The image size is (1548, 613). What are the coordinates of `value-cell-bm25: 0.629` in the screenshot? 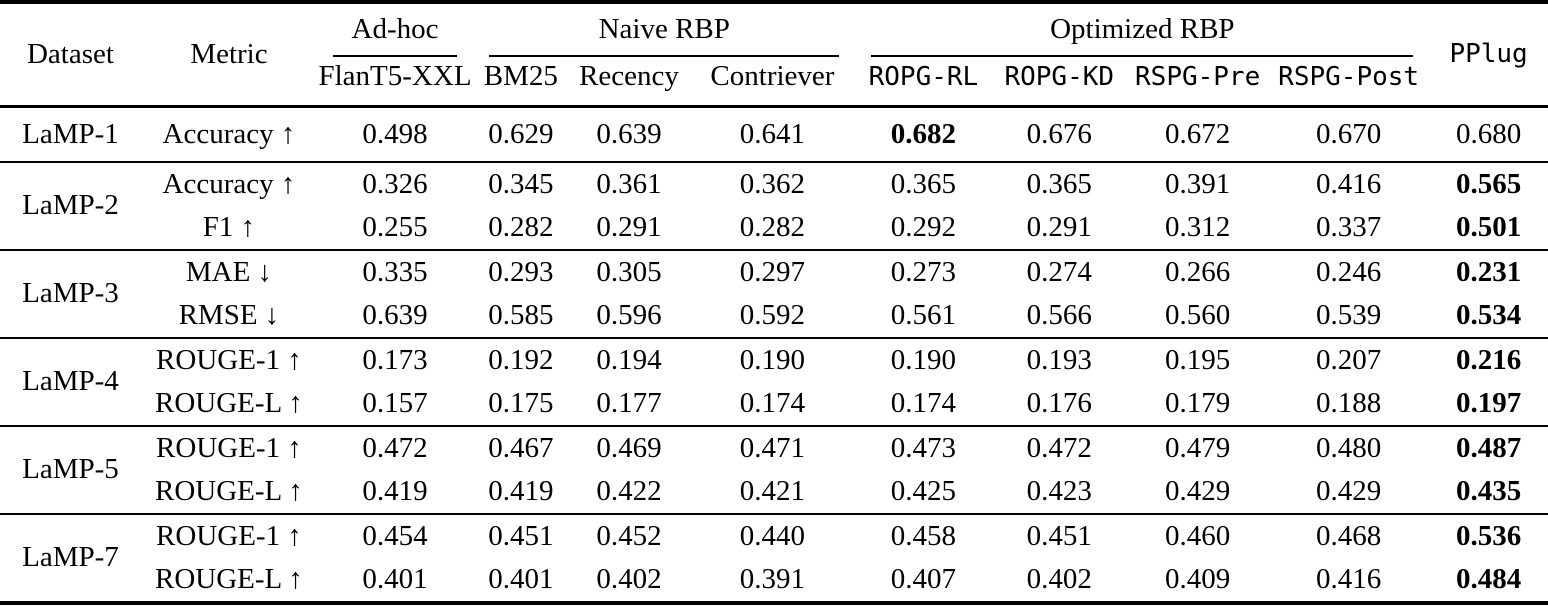 It's located at (521, 133).